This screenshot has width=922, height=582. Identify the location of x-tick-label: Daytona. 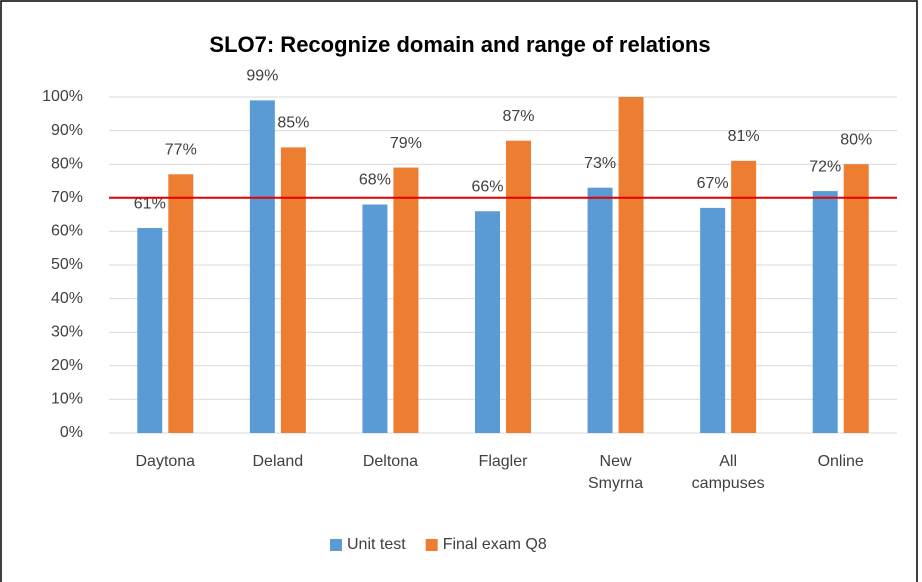
(165, 461).